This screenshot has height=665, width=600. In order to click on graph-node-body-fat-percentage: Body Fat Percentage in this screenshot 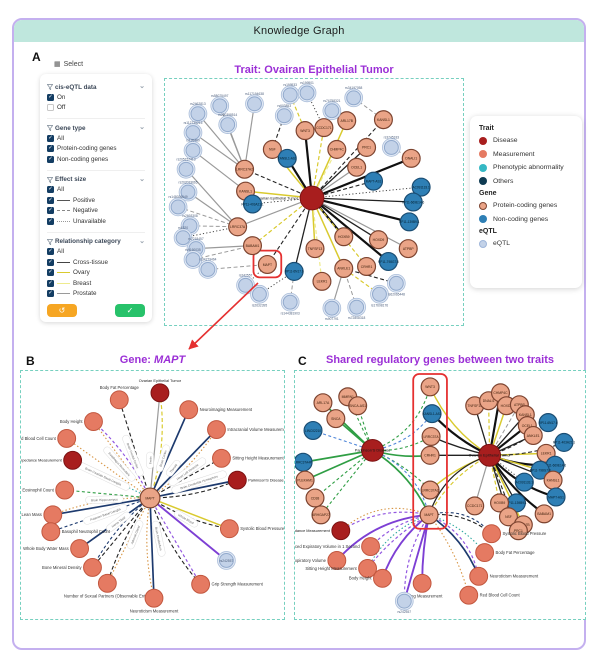, I will do `click(120, 397)`.